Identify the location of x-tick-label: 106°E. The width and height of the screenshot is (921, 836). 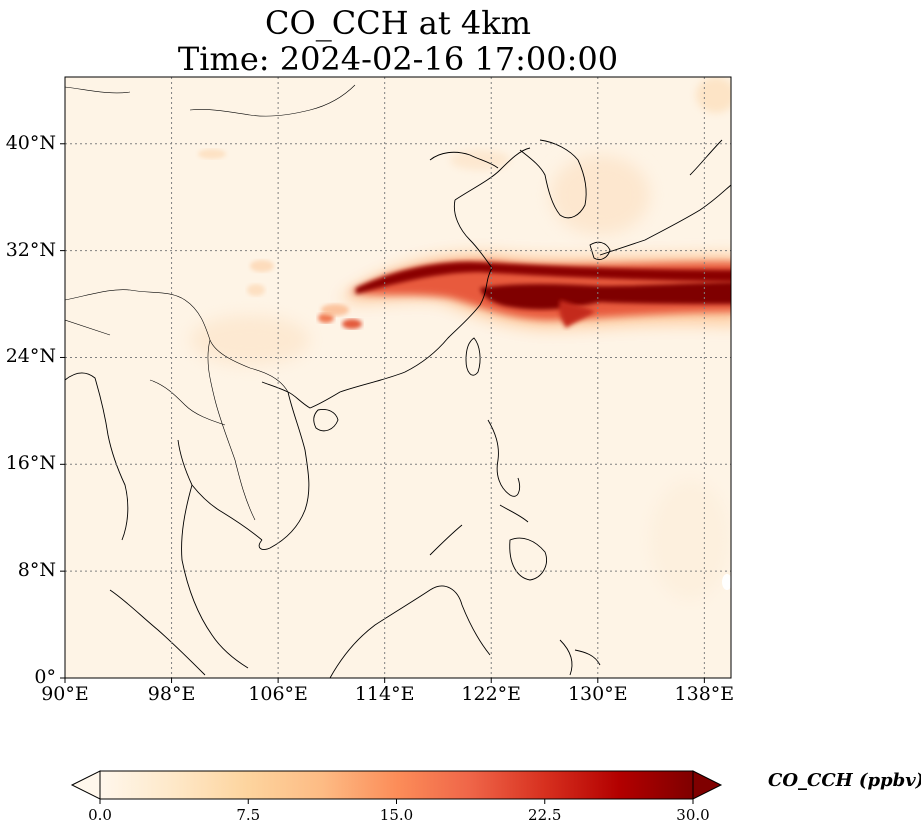
(278, 694).